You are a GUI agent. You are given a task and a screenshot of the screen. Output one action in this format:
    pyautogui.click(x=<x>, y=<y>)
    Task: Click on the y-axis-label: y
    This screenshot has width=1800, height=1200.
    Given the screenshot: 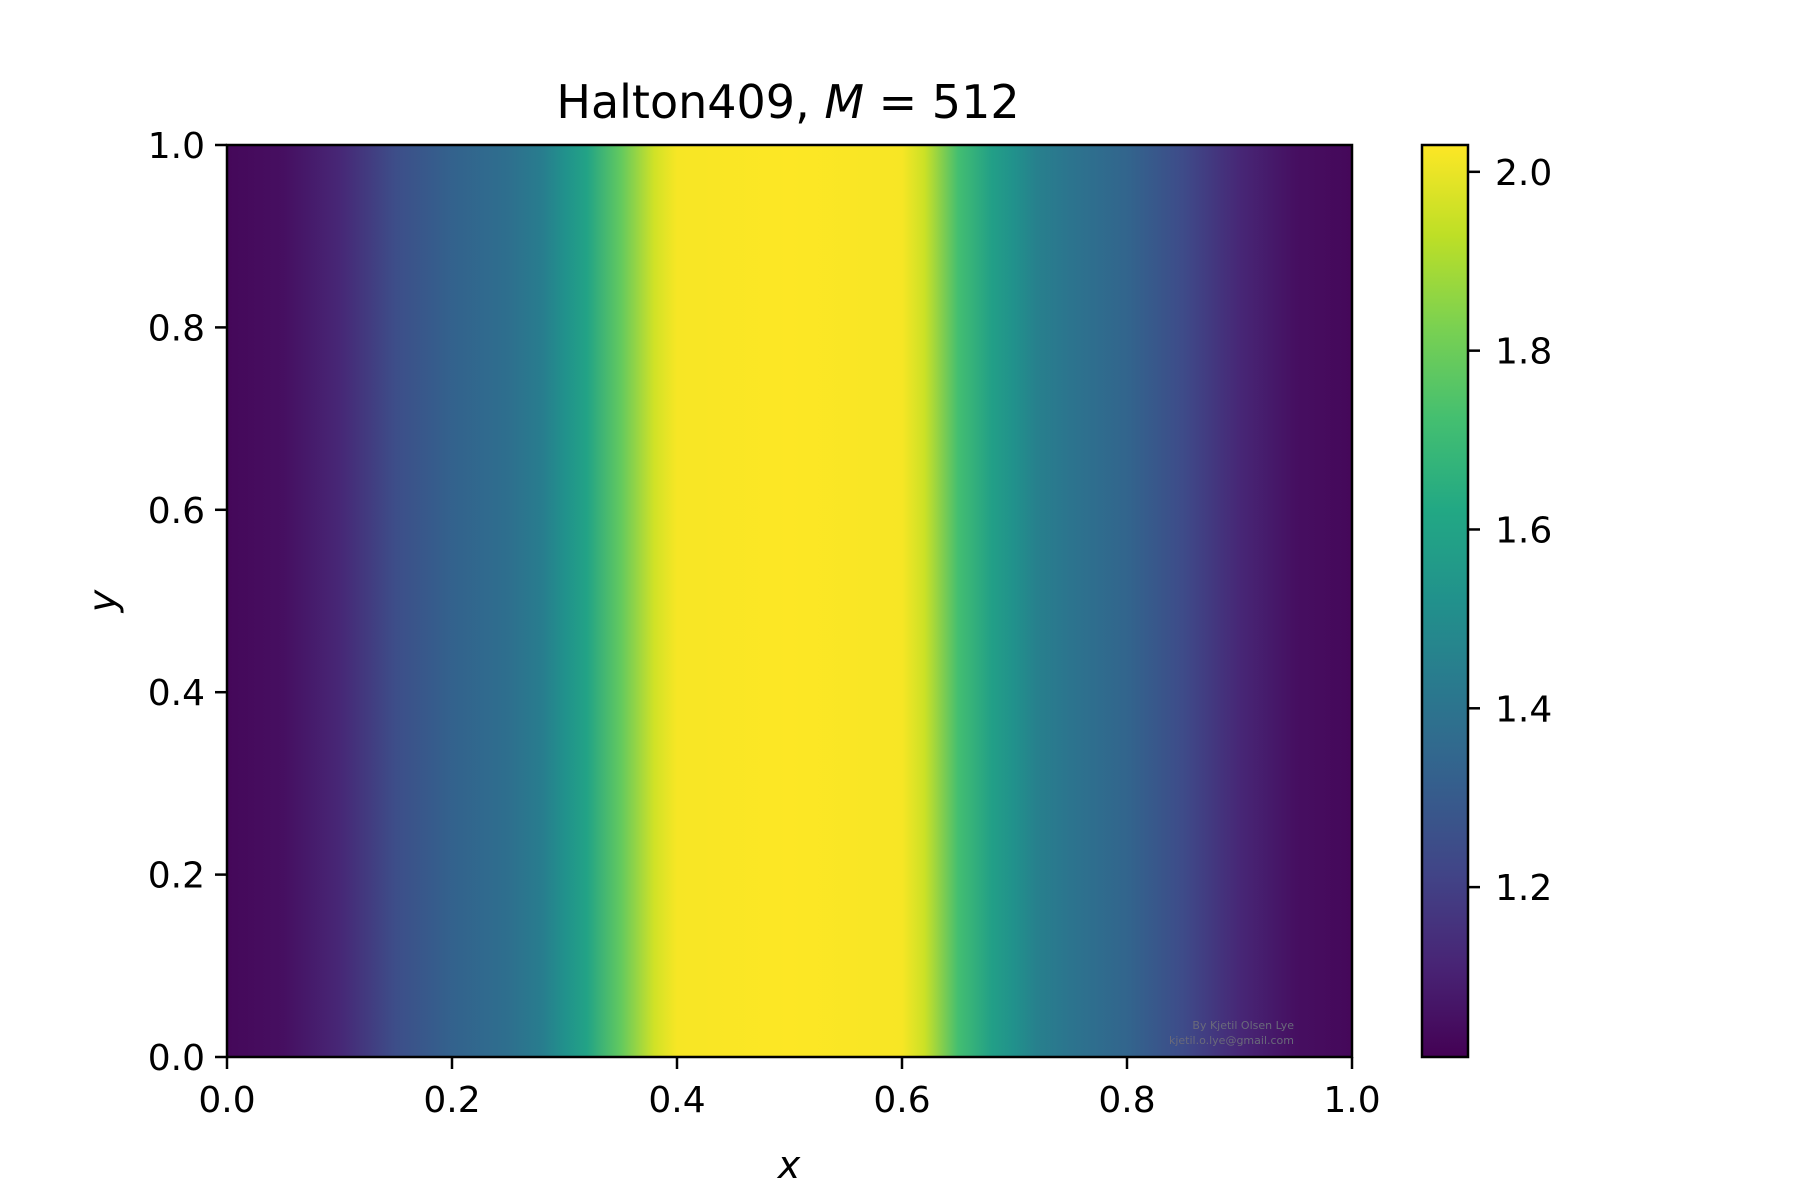 What is the action you would take?
    pyautogui.click(x=103, y=601)
    